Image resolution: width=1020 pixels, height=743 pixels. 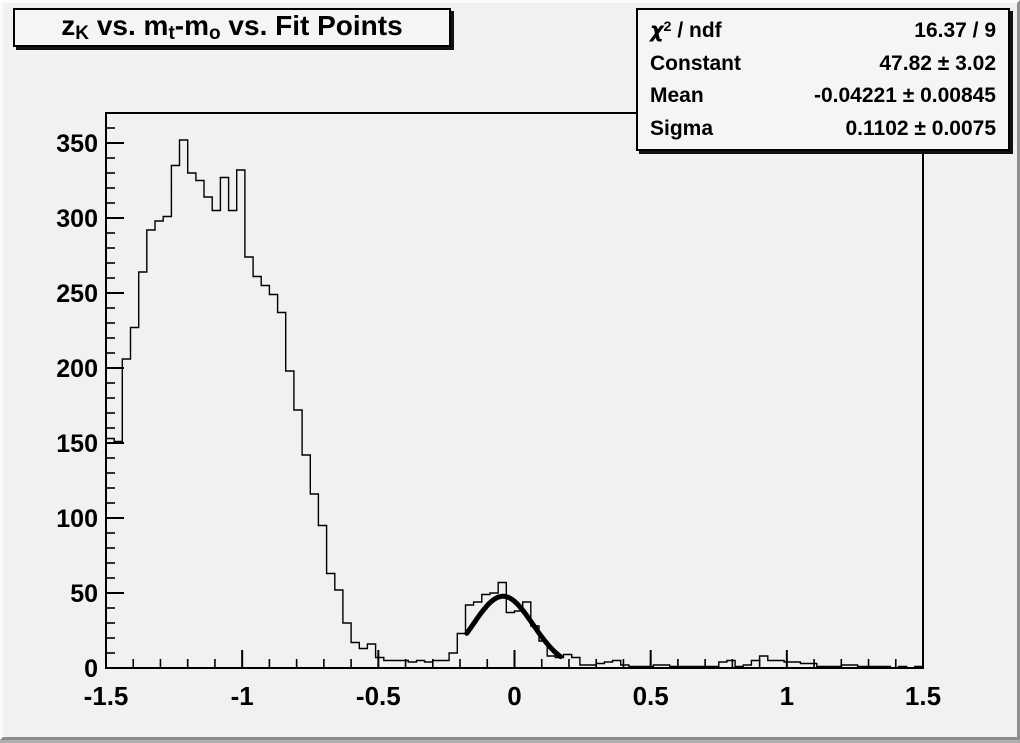 I want to click on text-part: Constant, so click(x=695, y=63).